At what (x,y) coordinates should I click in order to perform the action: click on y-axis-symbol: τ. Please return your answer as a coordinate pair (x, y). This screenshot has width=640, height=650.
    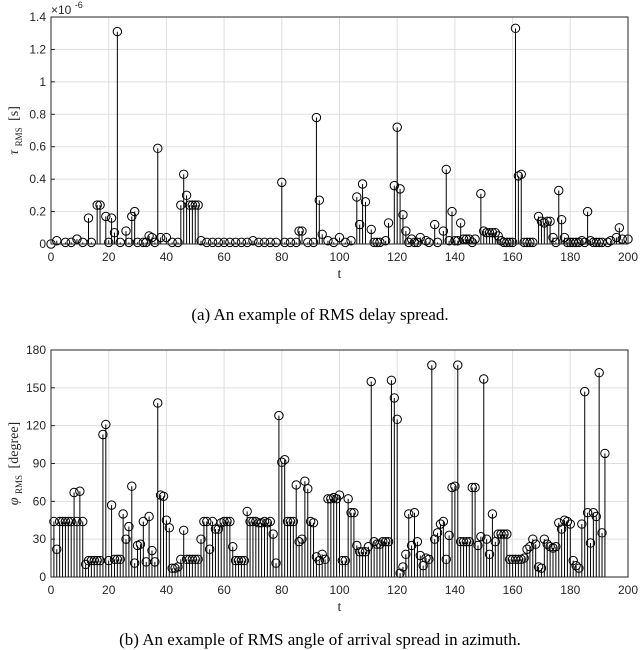
    Looking at the image, I should click on (14, 152).